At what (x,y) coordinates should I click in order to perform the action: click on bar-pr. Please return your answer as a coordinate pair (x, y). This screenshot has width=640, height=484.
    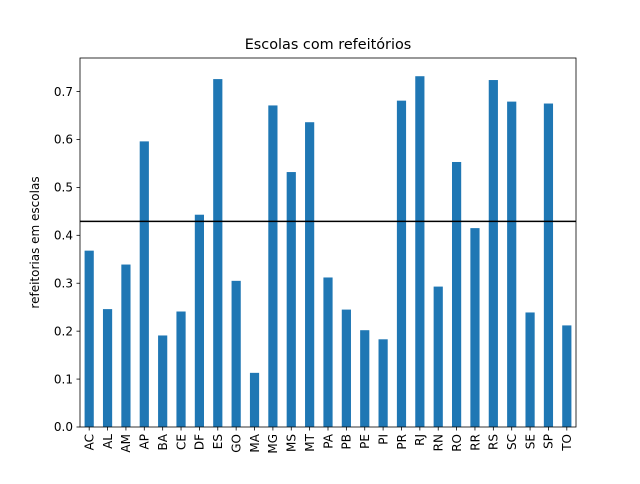
    Looking at the image, I should click on (401, 264).